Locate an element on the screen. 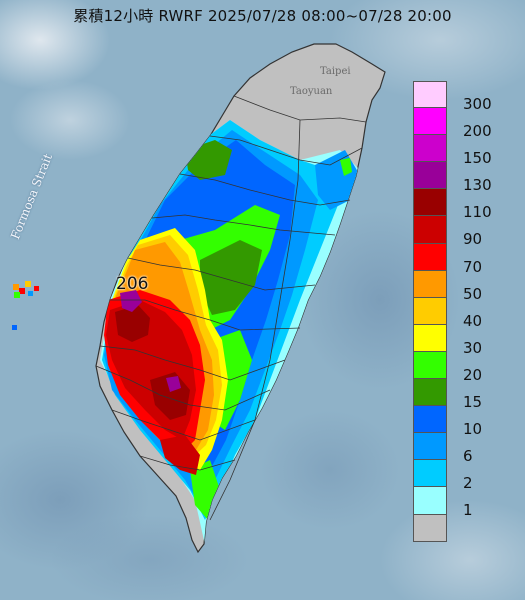 The image size is (525, 600). legend-item: 110 is located at coordinates (462, 205).